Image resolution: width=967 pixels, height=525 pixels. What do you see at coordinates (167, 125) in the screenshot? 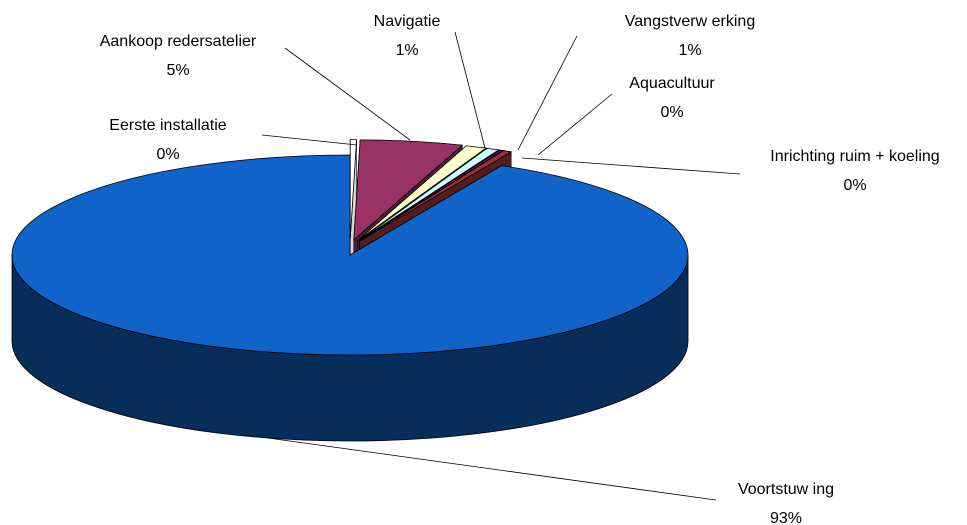
I see `slice-label: Eerste installatie` at bounding box center [167, 125].